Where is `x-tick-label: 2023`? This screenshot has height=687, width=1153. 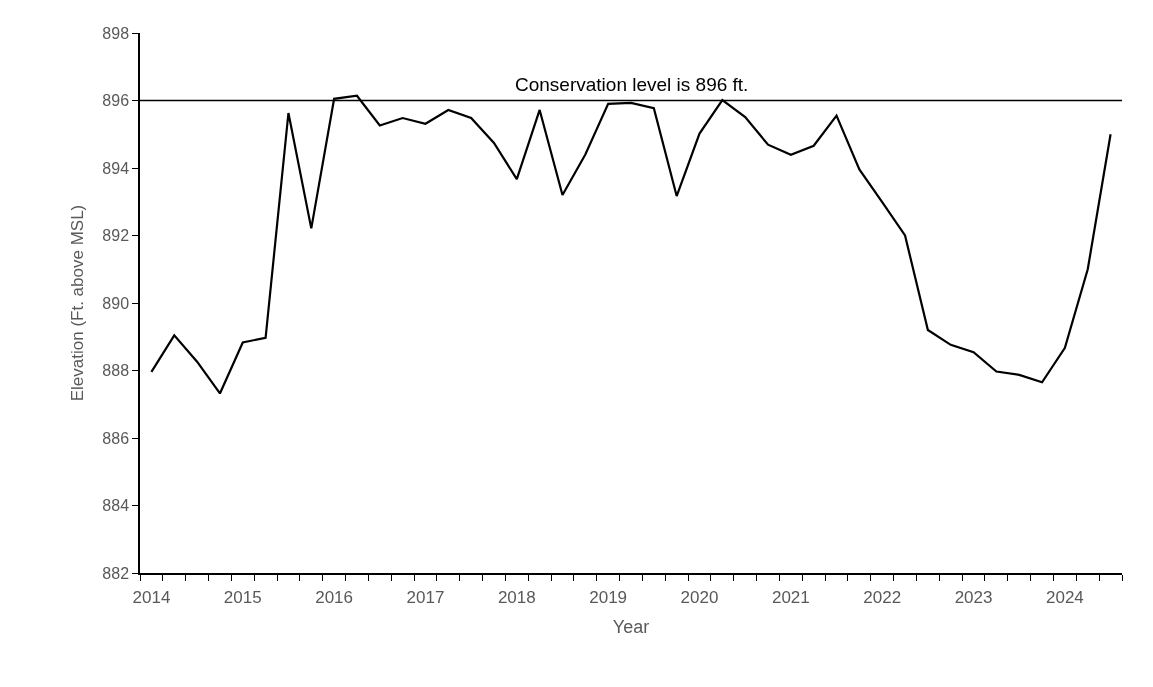
x-tick-label: 2023 is located at coordinates (973, 598).